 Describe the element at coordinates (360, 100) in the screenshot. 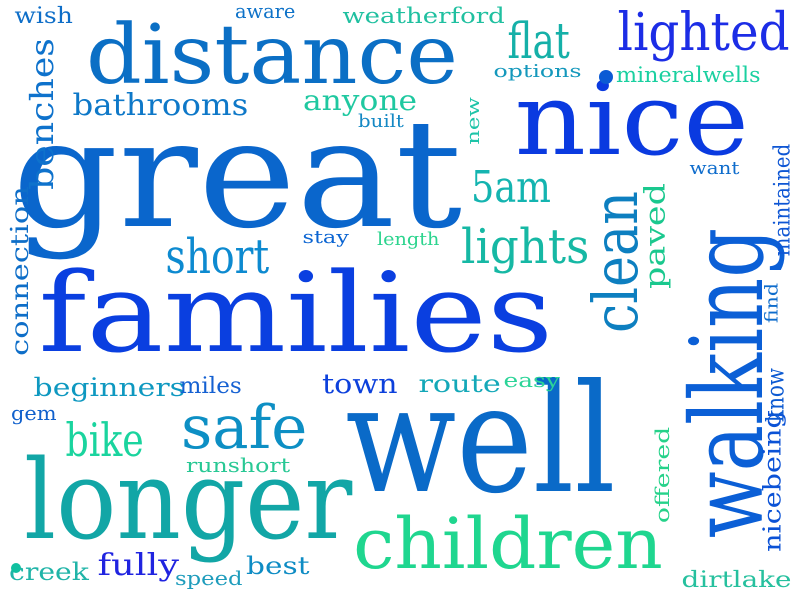

I see `word-anyone: anyone` at that location.